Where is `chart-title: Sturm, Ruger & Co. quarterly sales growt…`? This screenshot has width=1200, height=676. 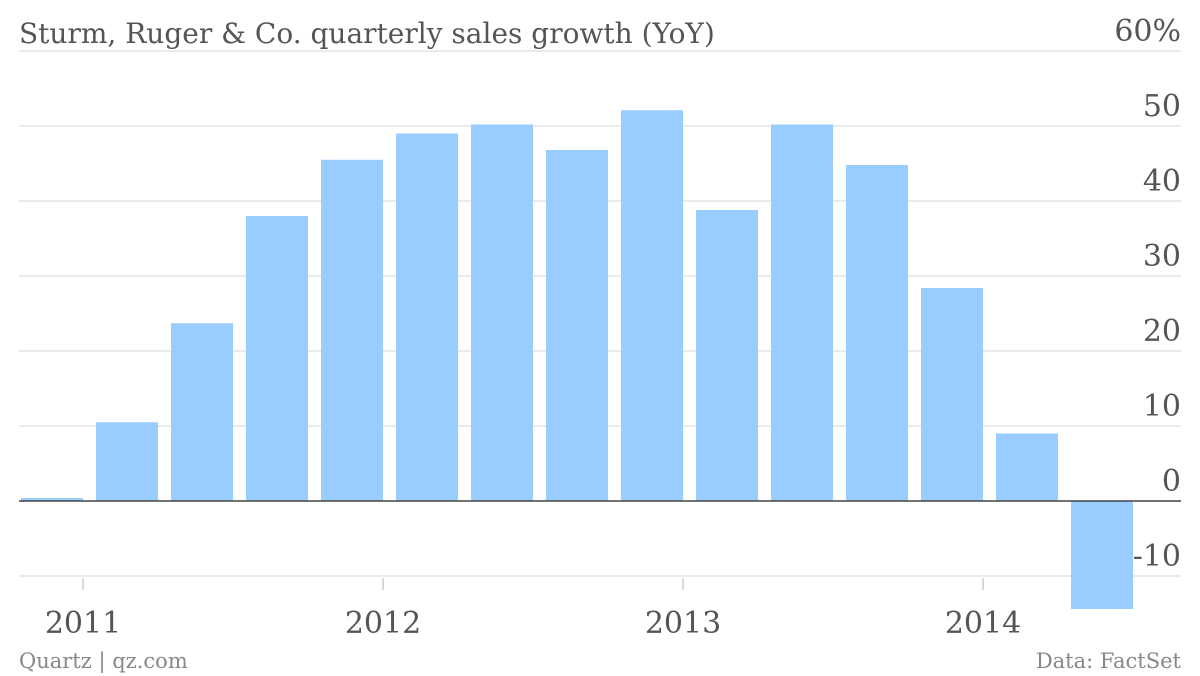
chart-title: Sturm, Ruger & Co. quarterly sales growt… is located at coordinates (367, 33).